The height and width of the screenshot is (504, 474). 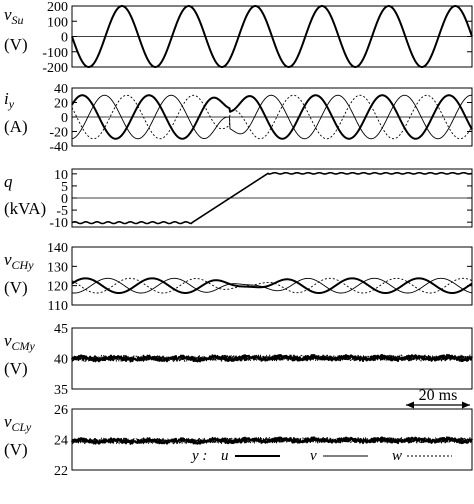 What do you see at coordinates (397, 456) in the screenshot?
I see `legend-label-w: w` at bounding box center [397, 456].